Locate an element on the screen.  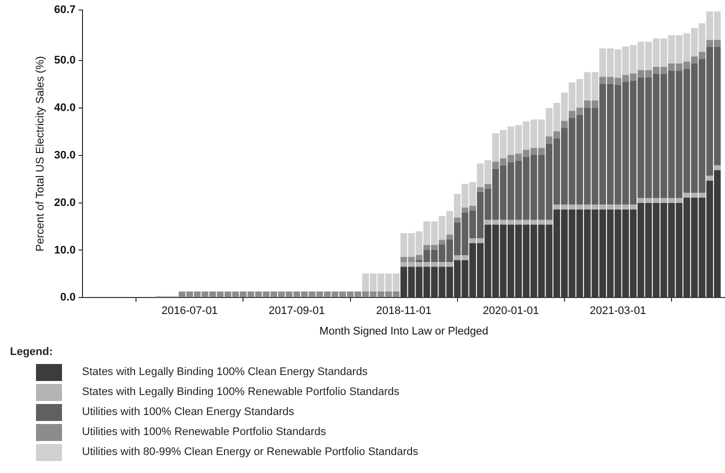
legend-label: Utilities with 100% Clean Energy Standards is located at coordinates (188, 412).